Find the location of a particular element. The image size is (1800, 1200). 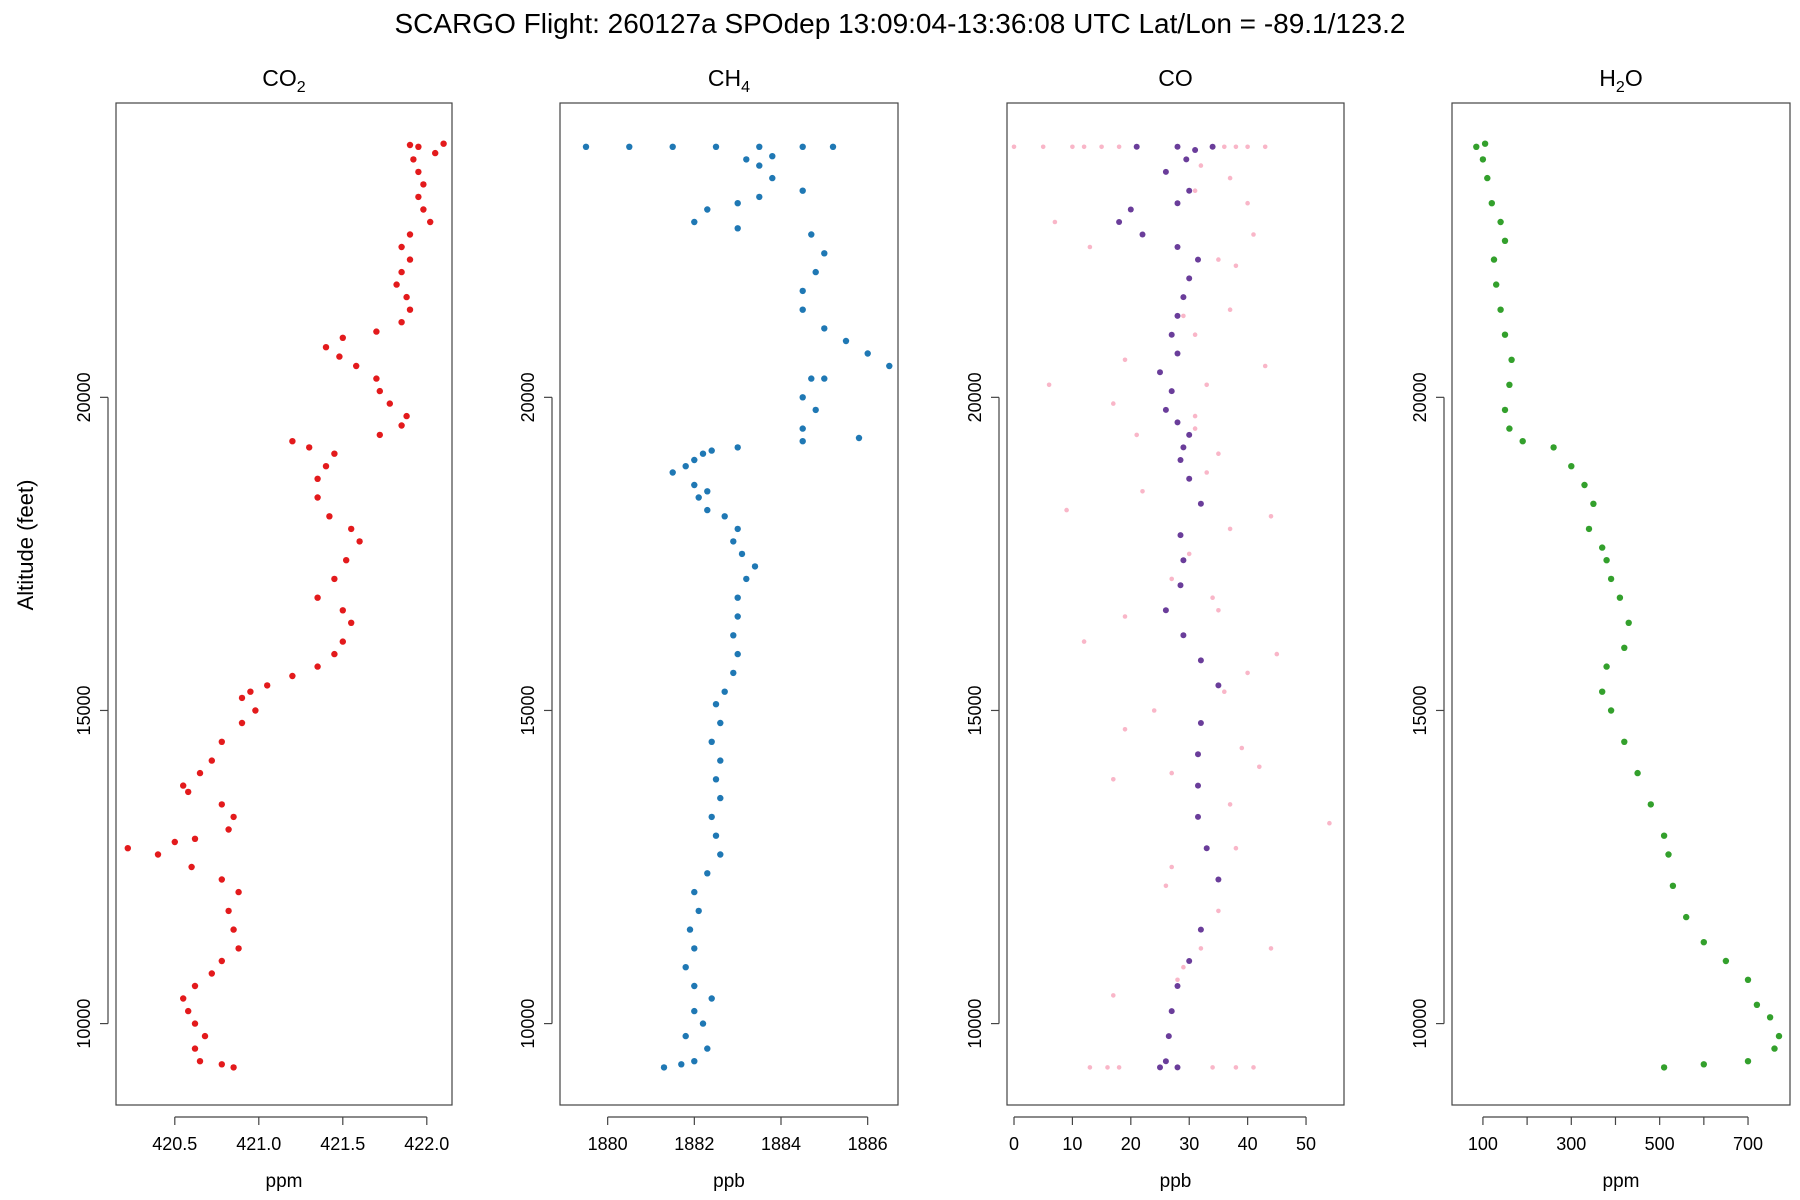

x-tick-label: 10 is located at coordinates (1072, 1144).